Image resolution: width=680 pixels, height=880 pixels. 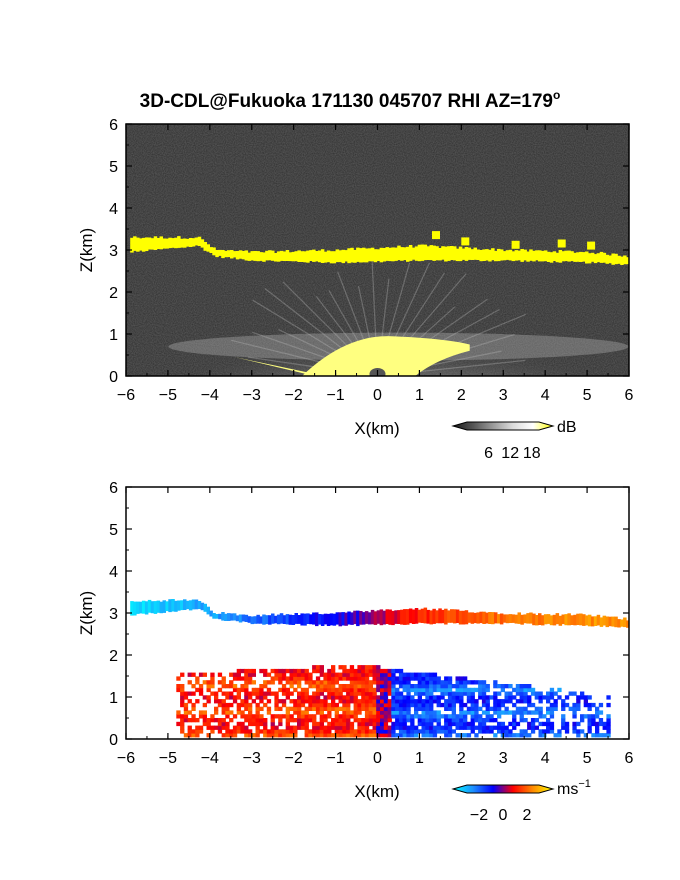 What do you see at coordinates (335, 758) in the screenshot?
I see `velocity-x-tick-label: −1` at bounding box center [335, 758].